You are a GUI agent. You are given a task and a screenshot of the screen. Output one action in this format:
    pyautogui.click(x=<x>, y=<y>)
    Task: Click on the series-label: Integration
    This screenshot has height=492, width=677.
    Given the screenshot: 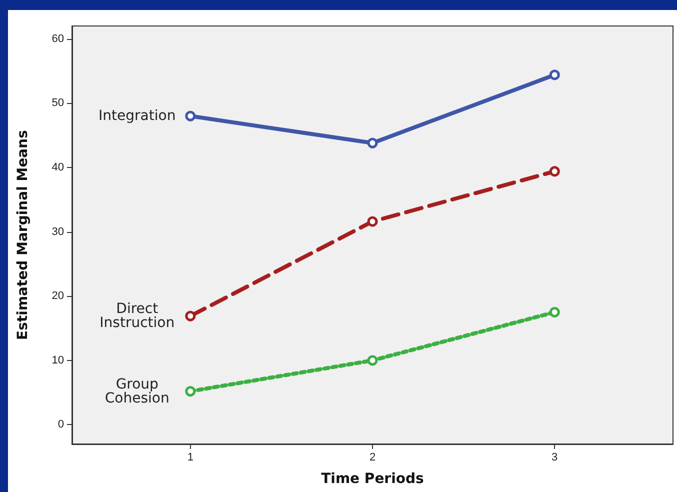 What is the action you would take?
    pyautogui.click(x=137, y=116)
    